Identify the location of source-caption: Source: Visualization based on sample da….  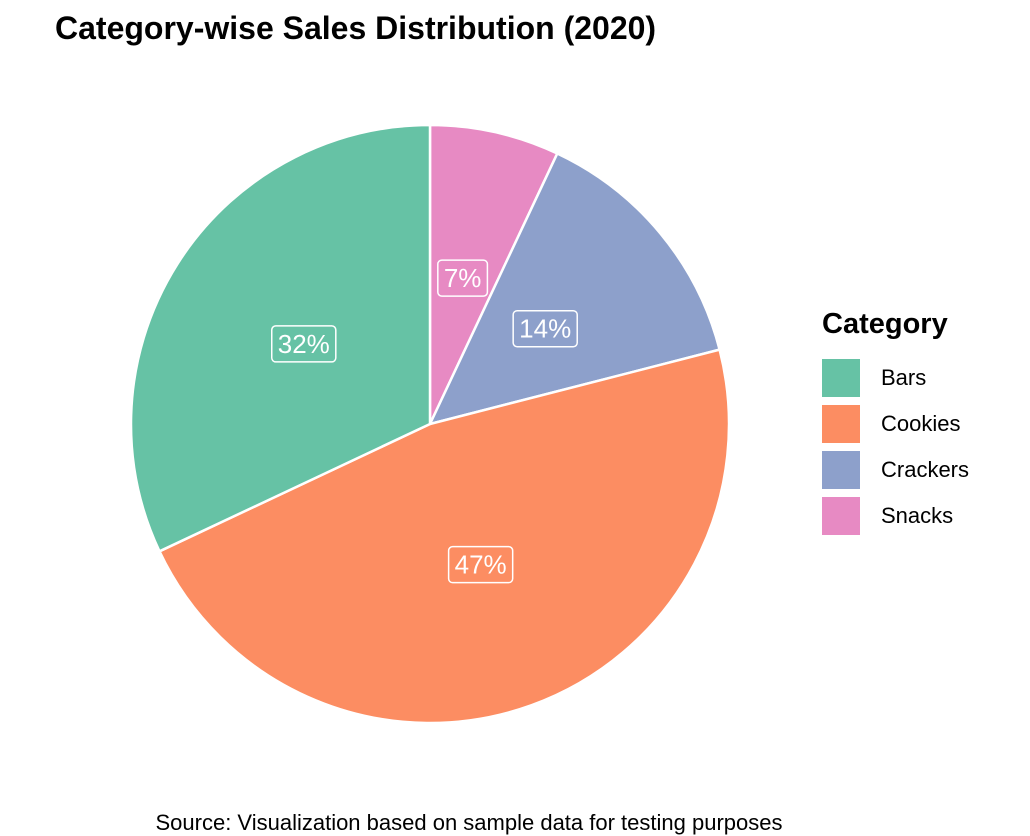
(469, 822).